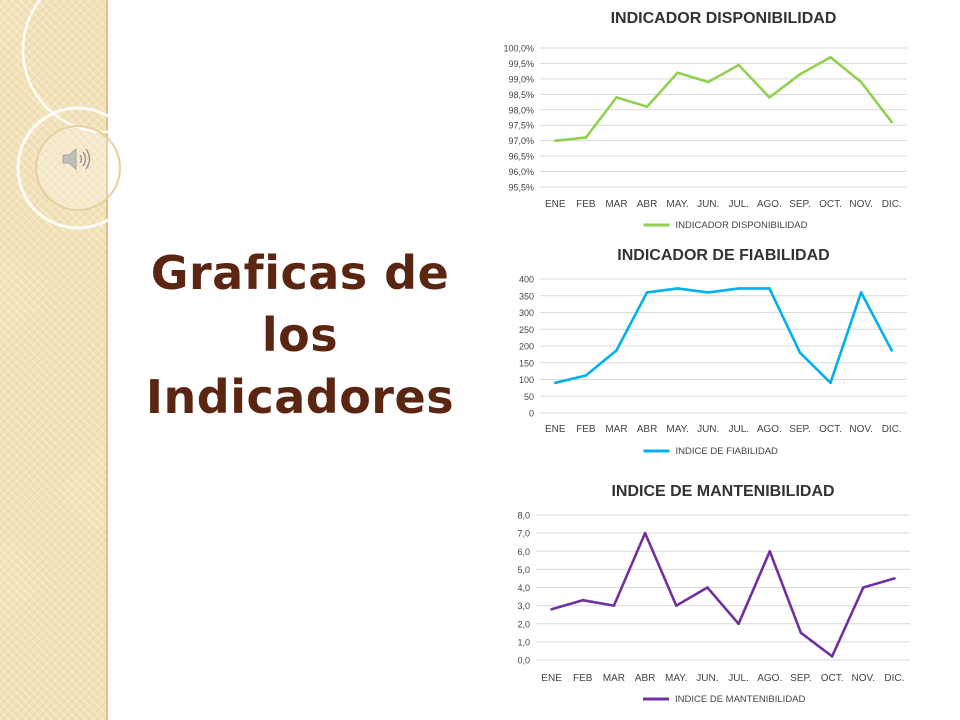 Image resolution: width=960 pixels, height=720 pixels. Describe the element at coordinates (723, 255) in the screenshot. I see `chart-title: INDICADOR DE FIABILIDAD` at that location.